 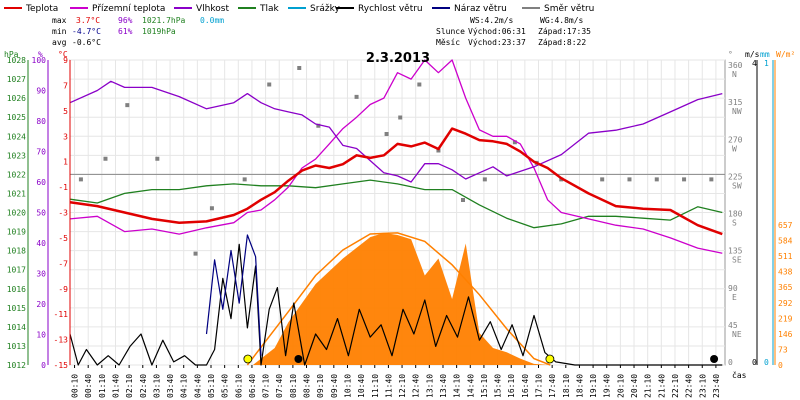 What do you see at coordinates (41, 9) in the screenshot?
I see `legend-label: Teplota` at bounding box center [41, 9].